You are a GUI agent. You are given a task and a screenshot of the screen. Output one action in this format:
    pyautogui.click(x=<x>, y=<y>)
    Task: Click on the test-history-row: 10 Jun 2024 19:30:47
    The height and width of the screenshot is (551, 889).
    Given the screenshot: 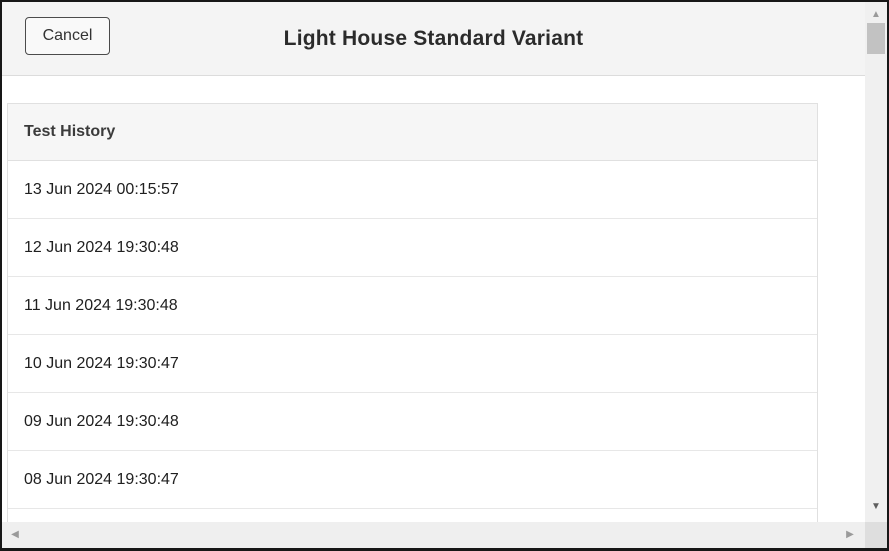 What is the action you would take?
    pyautogui.click(x=412, y=364)
    